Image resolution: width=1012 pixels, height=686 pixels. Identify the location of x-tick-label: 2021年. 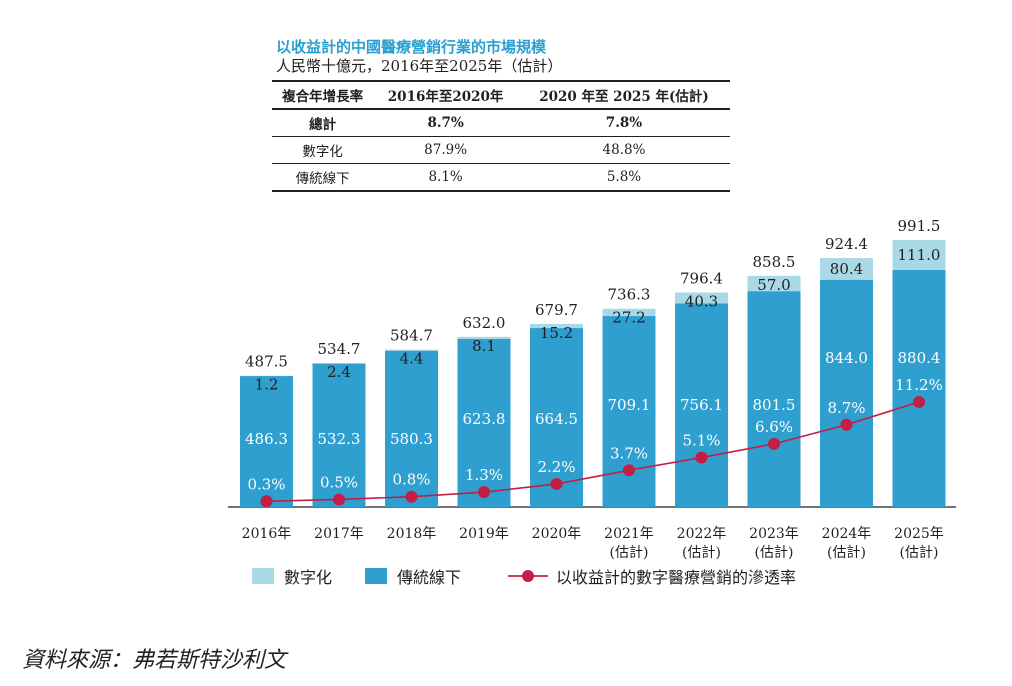
(629, 534).